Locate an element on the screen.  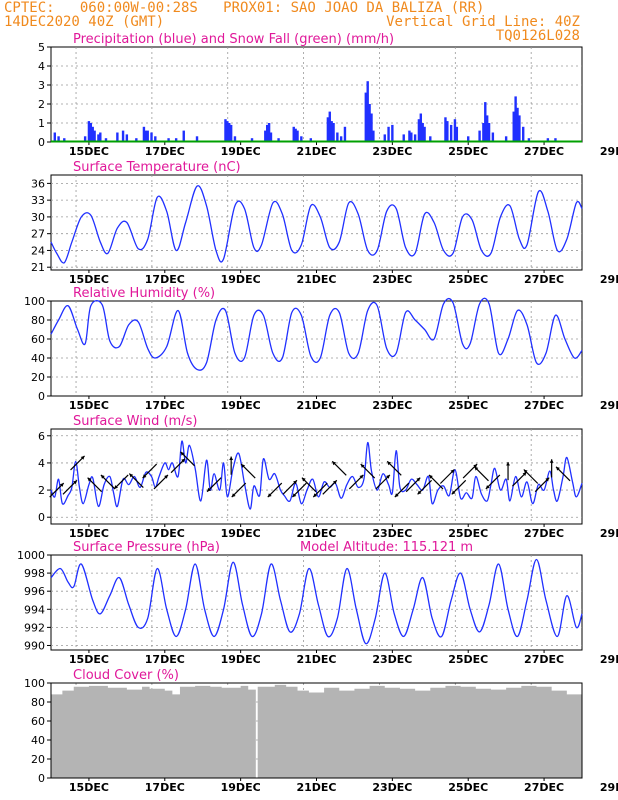
y-tick-label: 0 is located at coordinates (41, 778).